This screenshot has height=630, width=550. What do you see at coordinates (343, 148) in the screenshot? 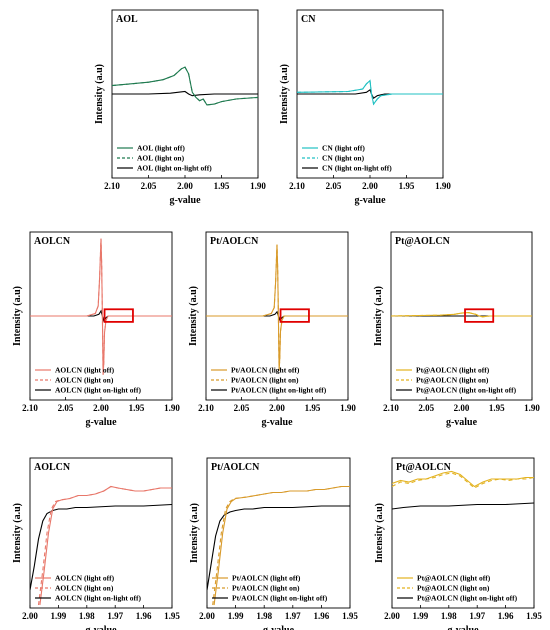
I see `legend-label: CN (light off)` at bounding box center [343, 148].